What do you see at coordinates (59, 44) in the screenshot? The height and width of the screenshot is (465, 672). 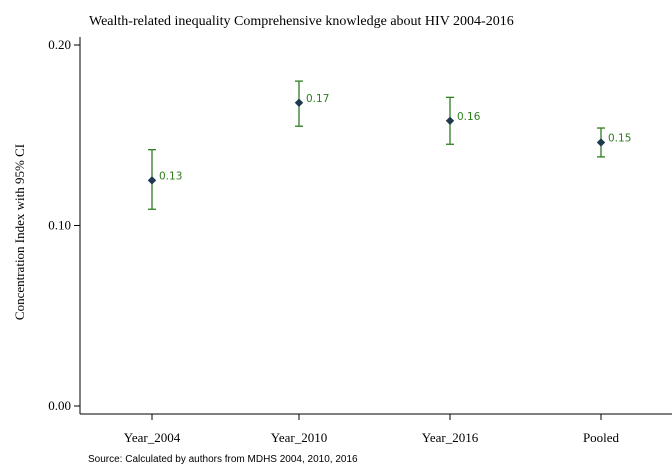 I see `y-tick-label: 0.20` at bounding box center [59, 44].